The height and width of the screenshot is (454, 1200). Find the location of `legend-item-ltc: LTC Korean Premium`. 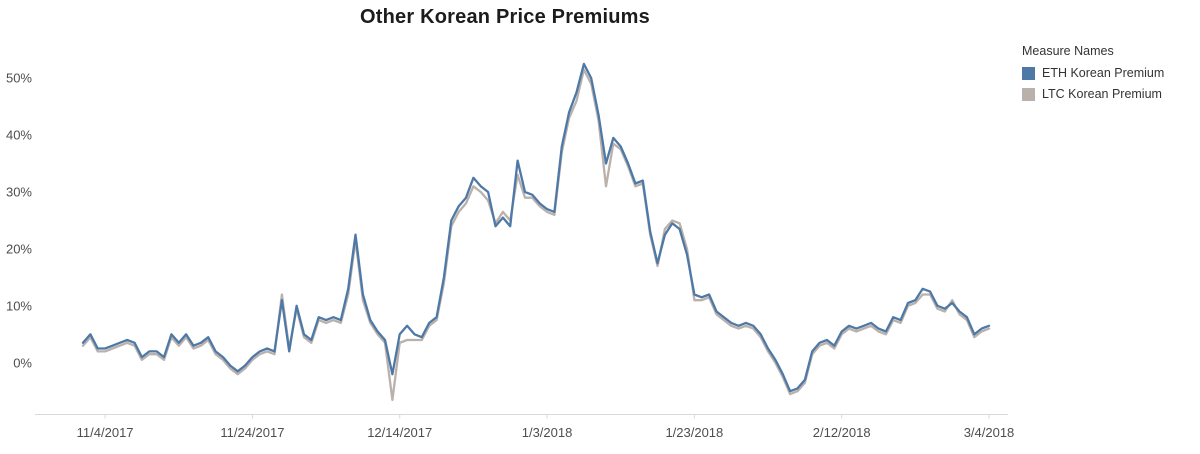

legend-item-ltc: LTC Korean Premium is located at coordinates (1108, 94).